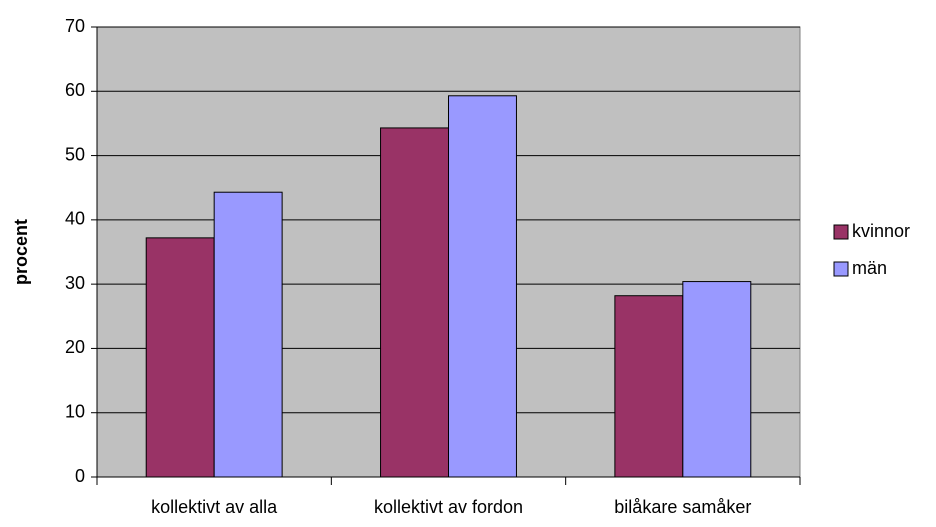 The image size is (936, 527). What do you see at coordinates (75, 26) in the screenshot?
I see `y-tick-label: 70` at bounding box center [75, 26].